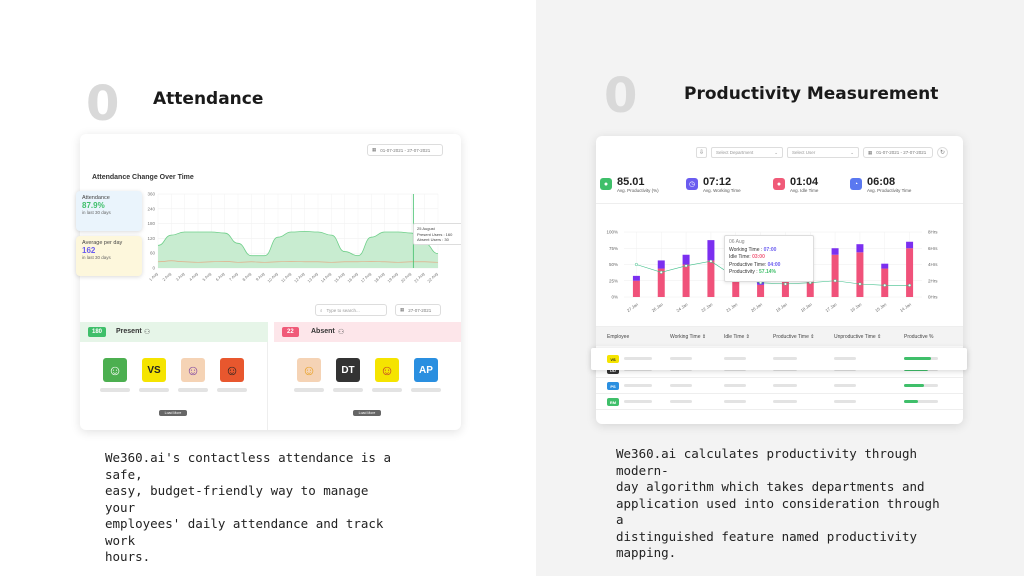 This screenshot has width=1024, height=576. I want to click on x-tick-label: 21 Aug, so click(419, 277).